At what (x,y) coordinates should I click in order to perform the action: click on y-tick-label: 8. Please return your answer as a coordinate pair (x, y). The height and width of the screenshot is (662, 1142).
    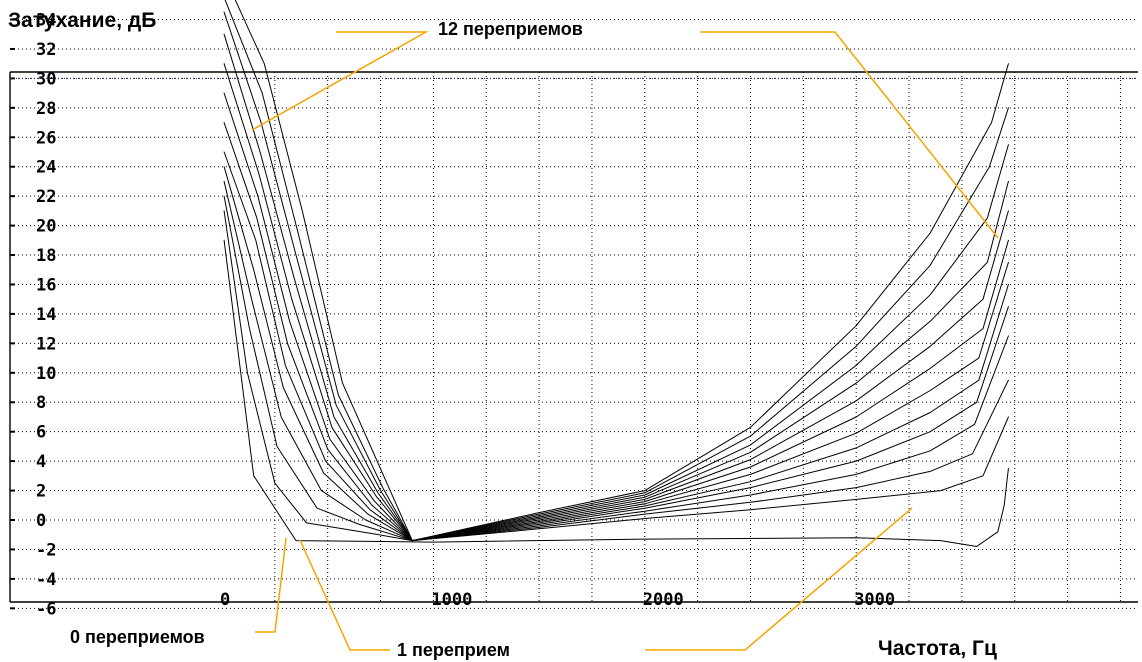
    Looking at the image, I should click on (41, 403).